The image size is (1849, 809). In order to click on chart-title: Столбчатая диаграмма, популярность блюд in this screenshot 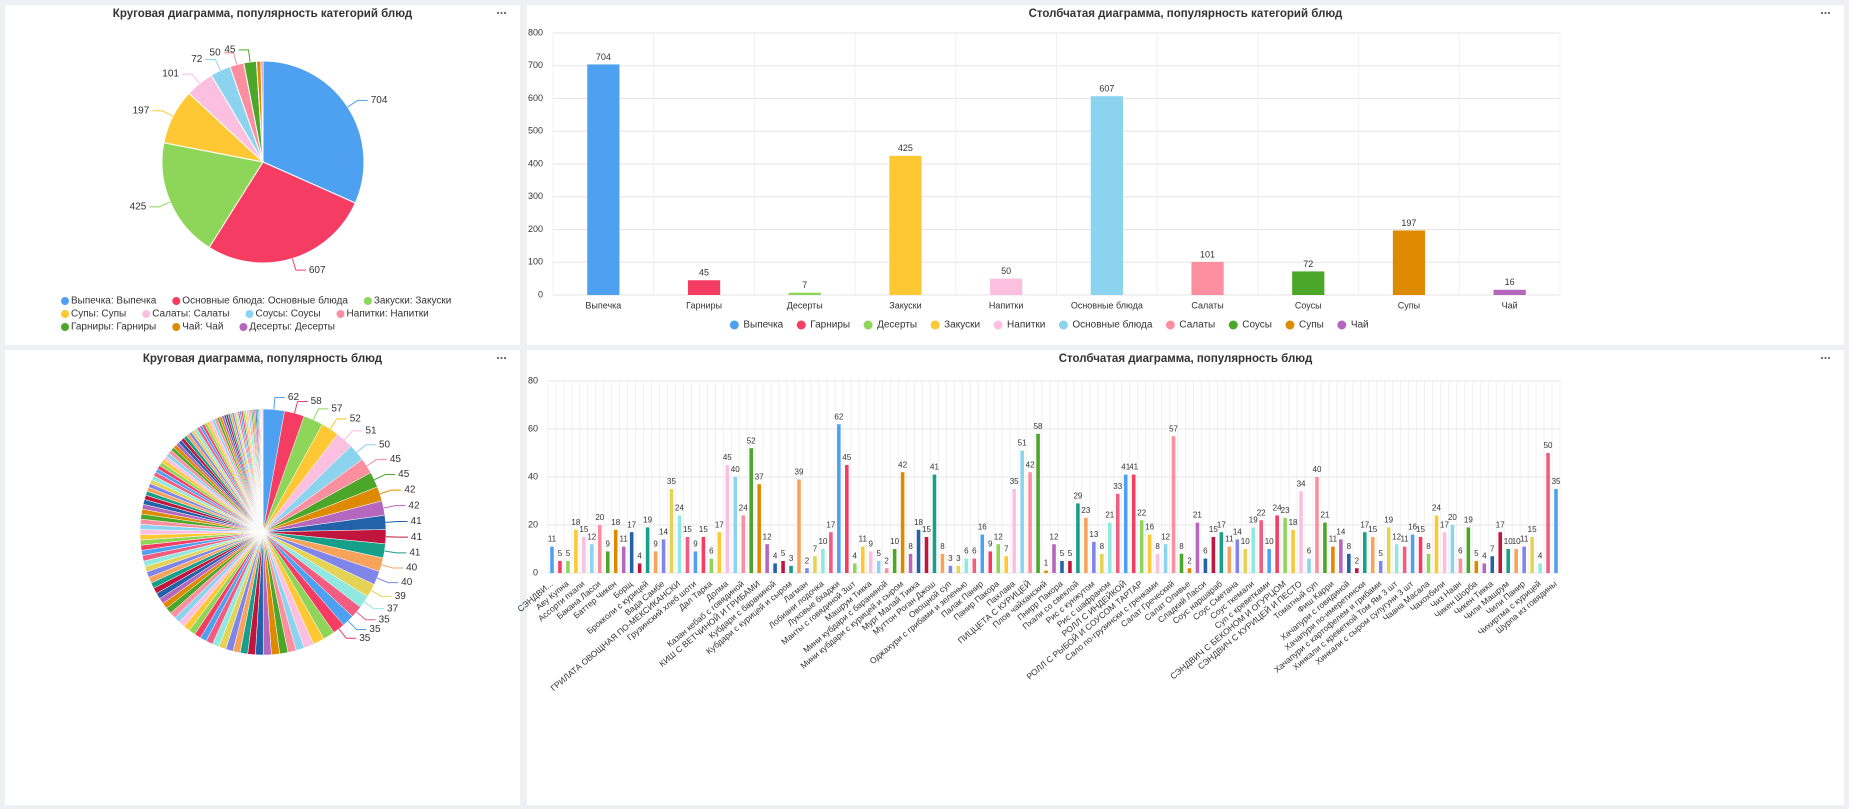, I will do `click(1186, 359)`.